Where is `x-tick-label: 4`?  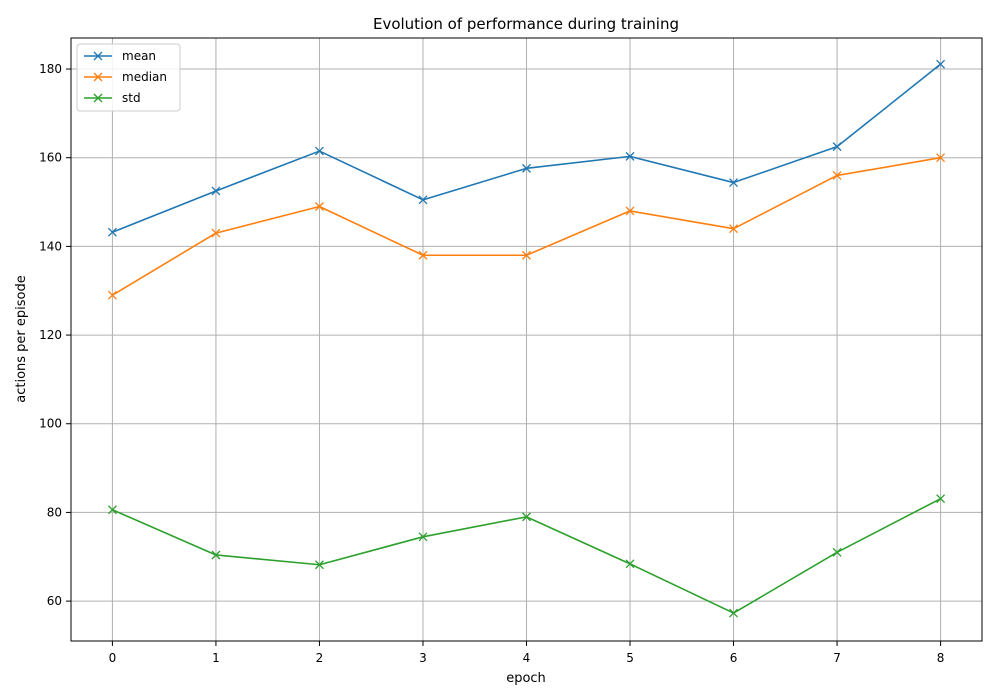 x-tick-label: 4 is located at coordinates (527, 658).